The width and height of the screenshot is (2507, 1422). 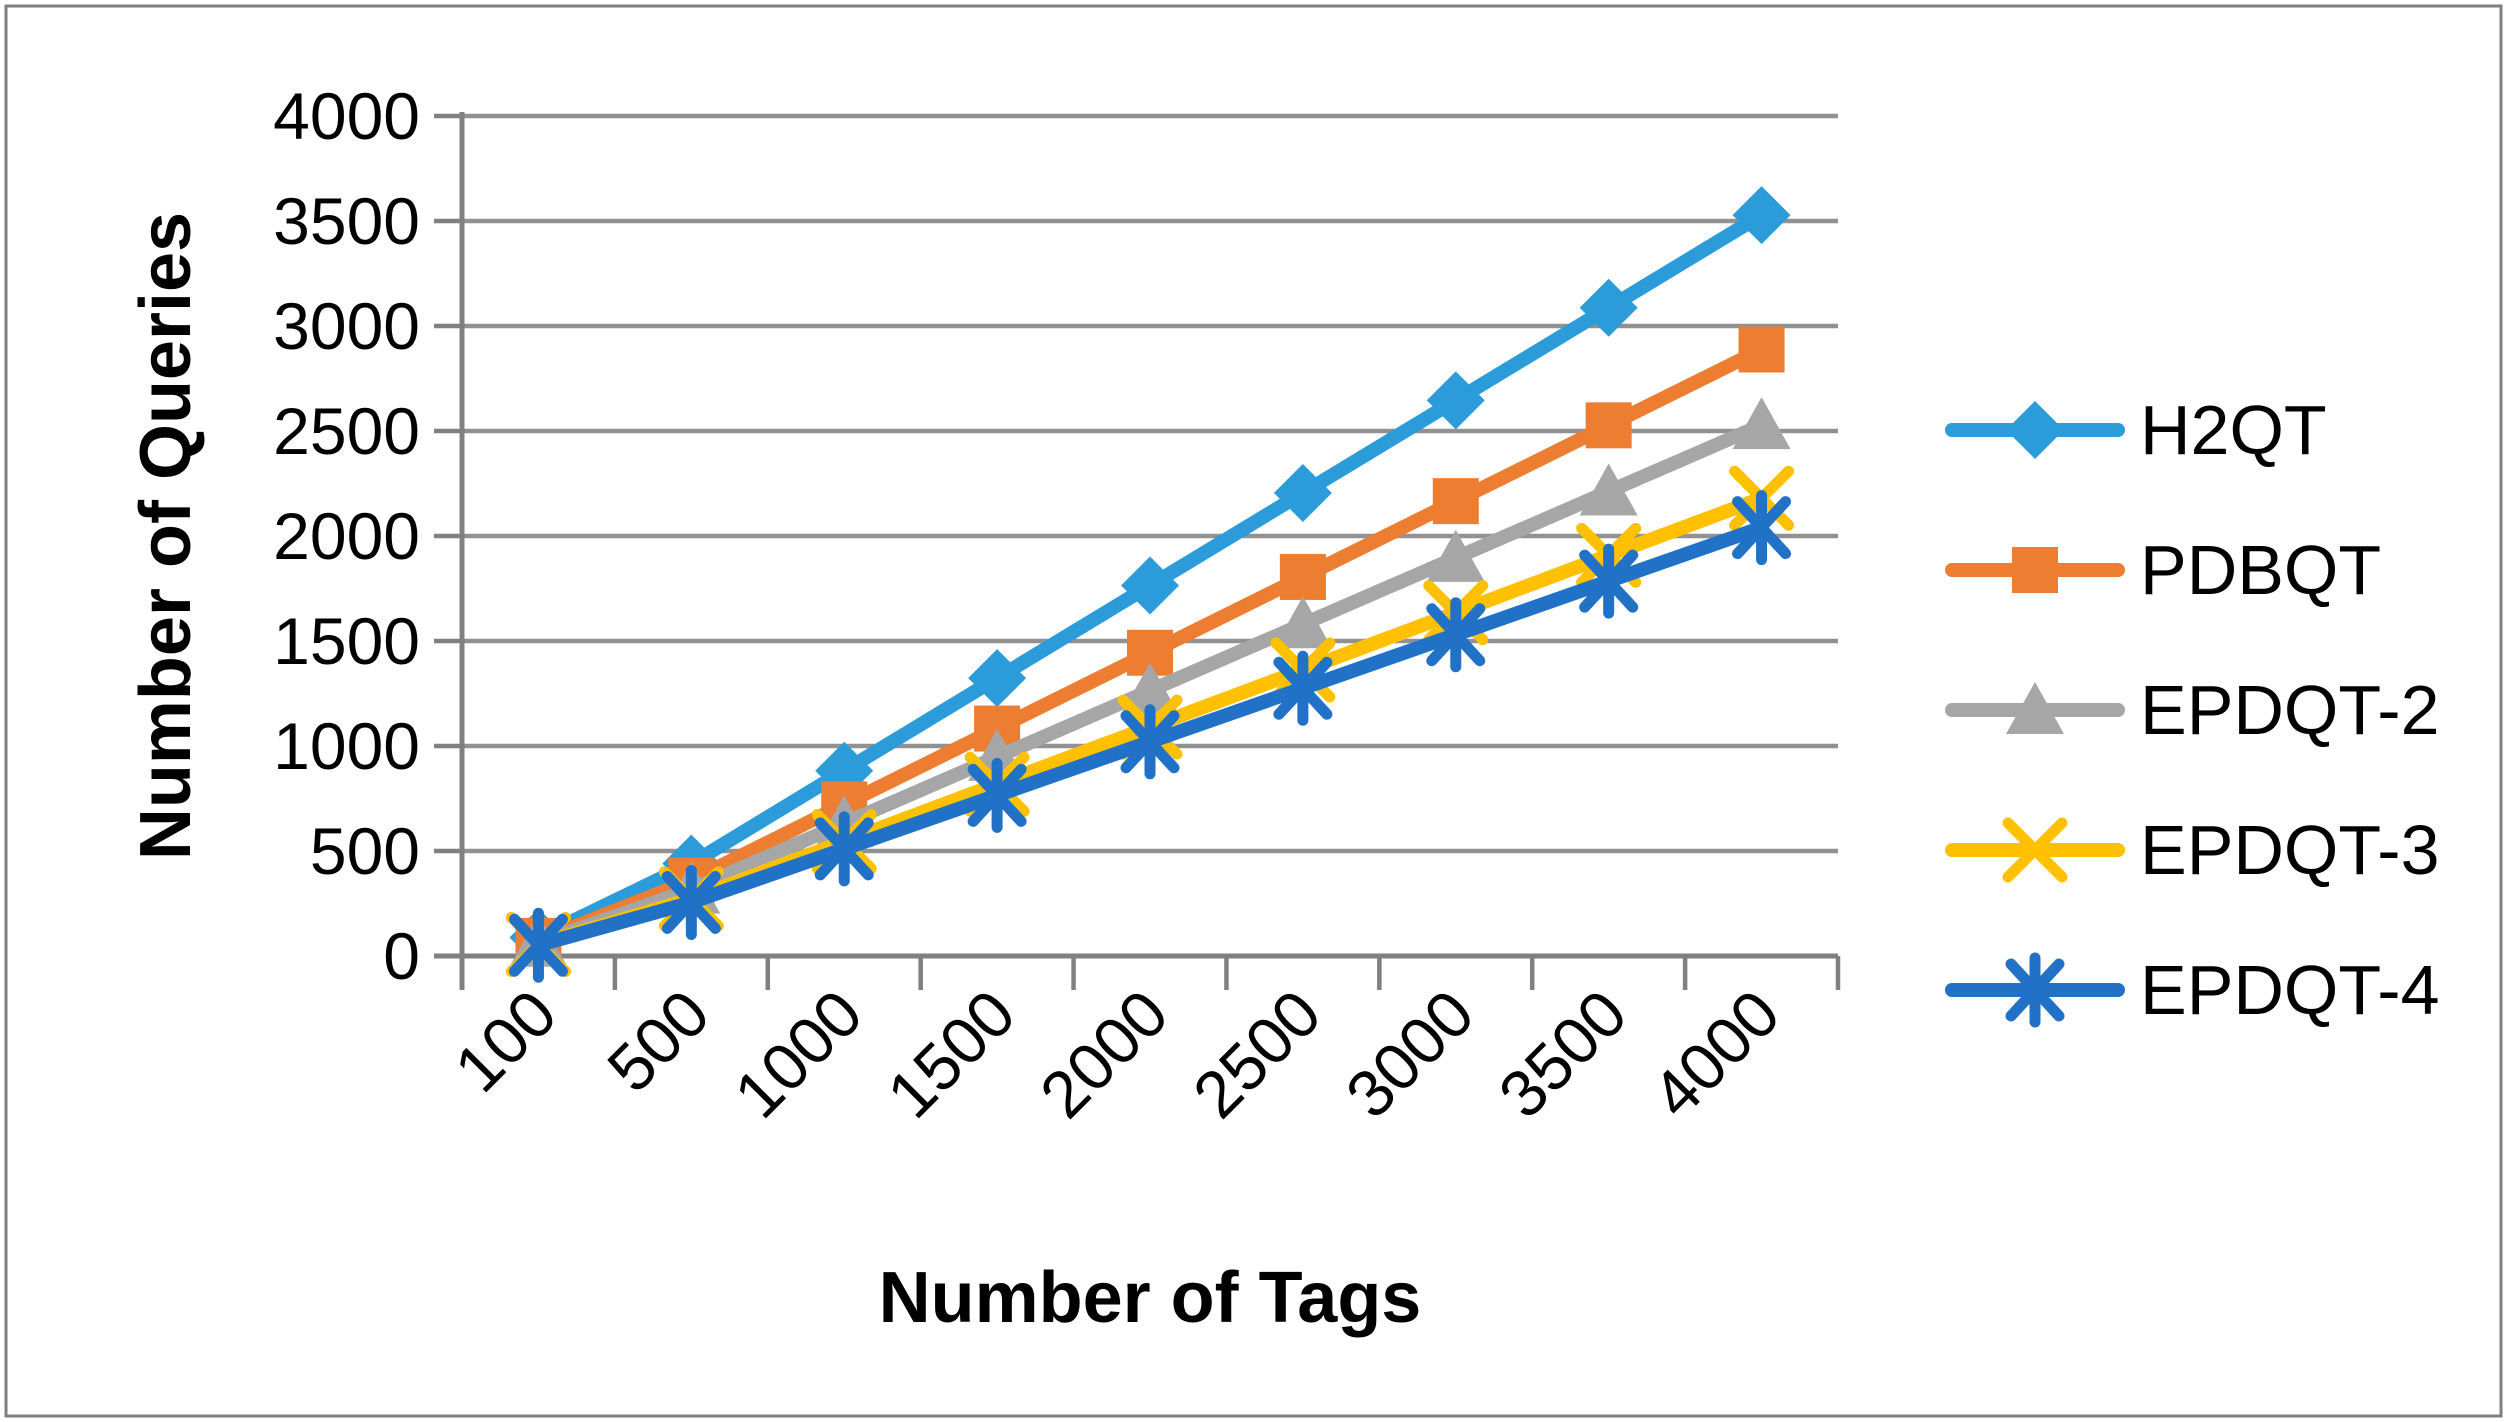 What do you see at coordinates (166, 536) in the screenshot?
I see `y-axis-title: Number of Queries` at bounding box center [166, 536].